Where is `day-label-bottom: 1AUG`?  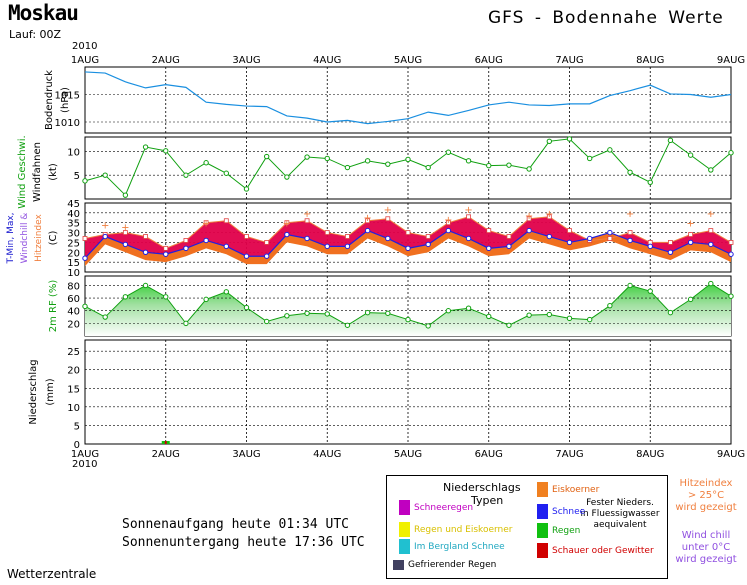
day-label-bottom: 1AUG is located at coordinates (85, 454).